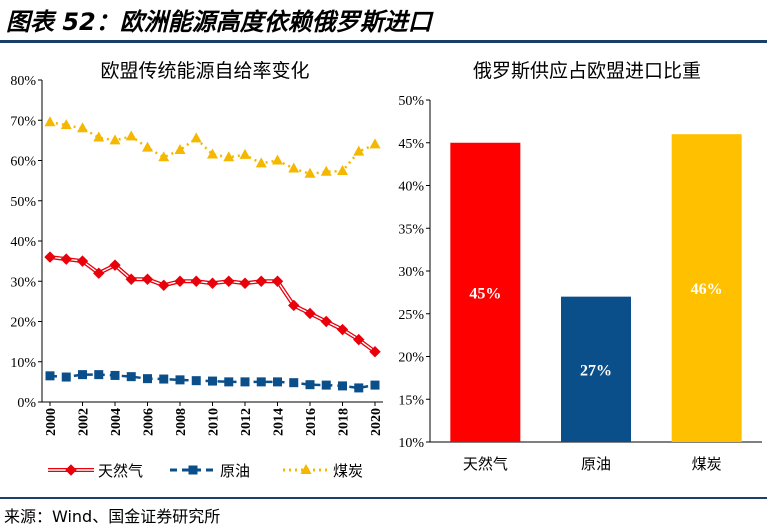  I want to click on bar-data-label: 46%, so click(707, 289).